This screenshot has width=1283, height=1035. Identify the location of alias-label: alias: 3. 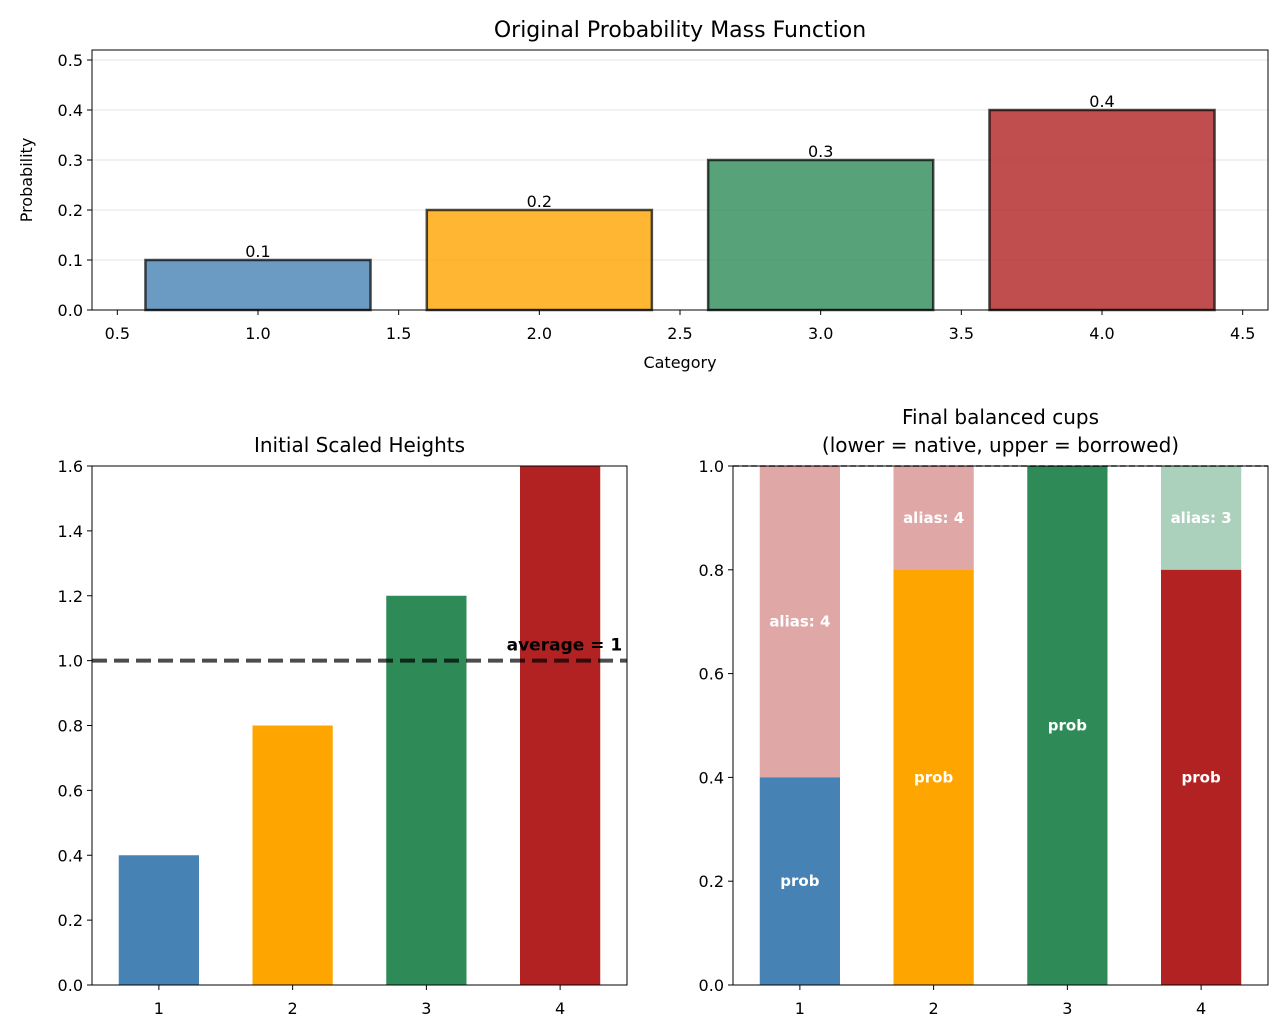
(1201, 518).